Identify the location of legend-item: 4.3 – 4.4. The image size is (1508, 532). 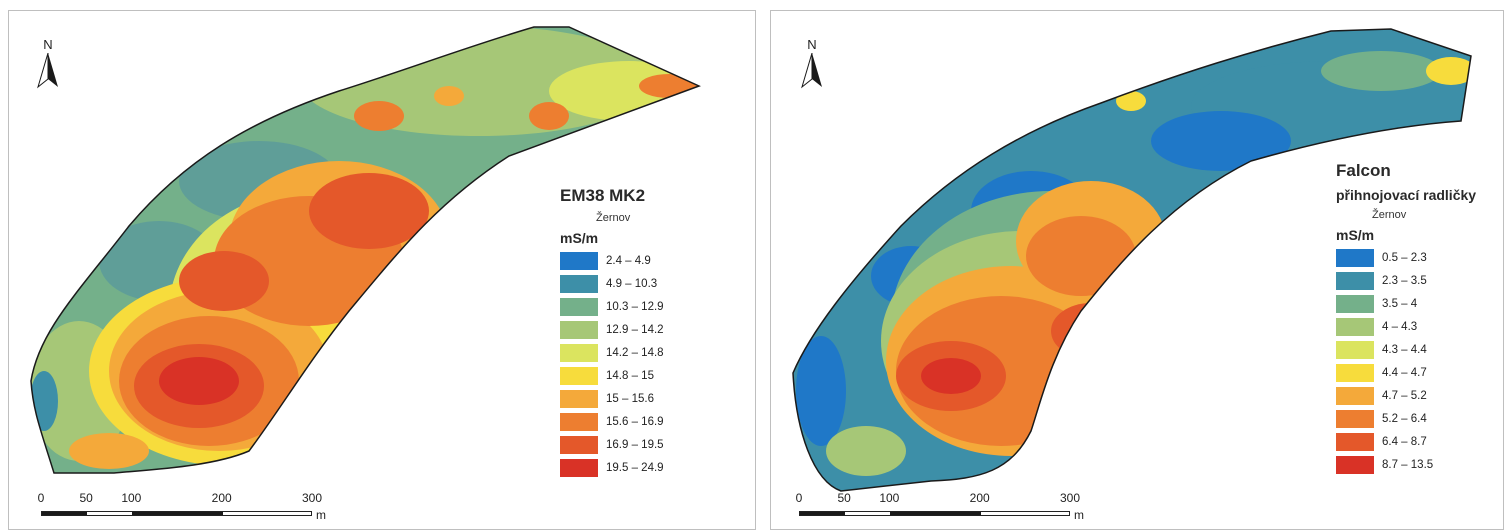
(1406, 349).